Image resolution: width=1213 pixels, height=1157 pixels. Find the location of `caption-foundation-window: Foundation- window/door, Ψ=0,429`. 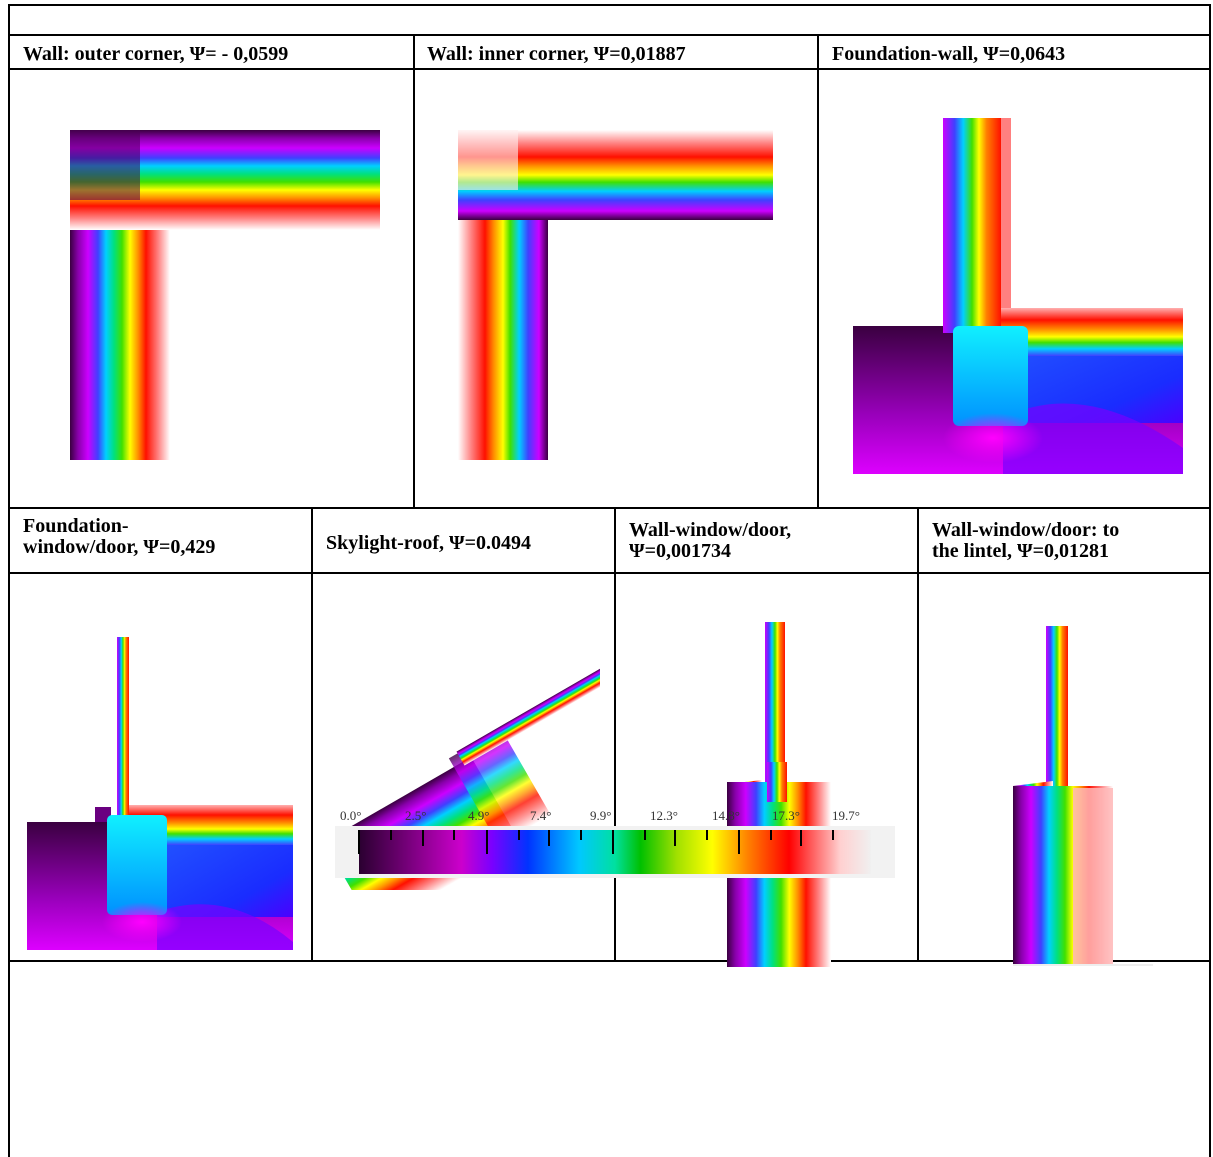

caption-foundation-window: Foundation- window/door, Ψ=0,429 is located at coordinates (119, 537).